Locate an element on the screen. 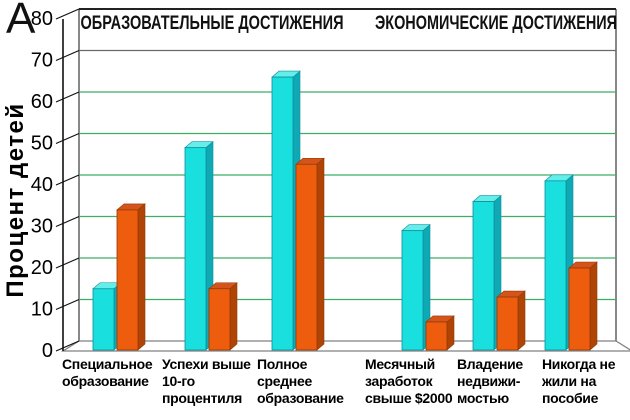 Image resolution: width=630 pixels, height=420 pixels. y-tick-label-0: 0 is located at coordinates (47, 351).